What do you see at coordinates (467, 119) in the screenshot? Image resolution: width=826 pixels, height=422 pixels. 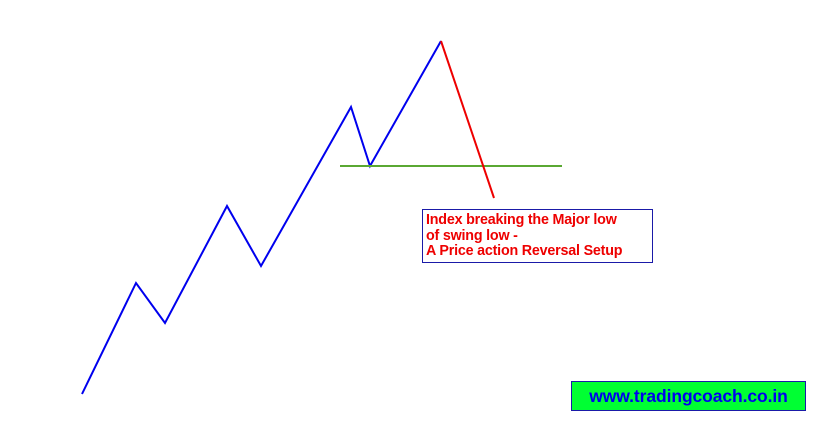 I see `reversal-breakdown-line` at bounding box center [467, 119].